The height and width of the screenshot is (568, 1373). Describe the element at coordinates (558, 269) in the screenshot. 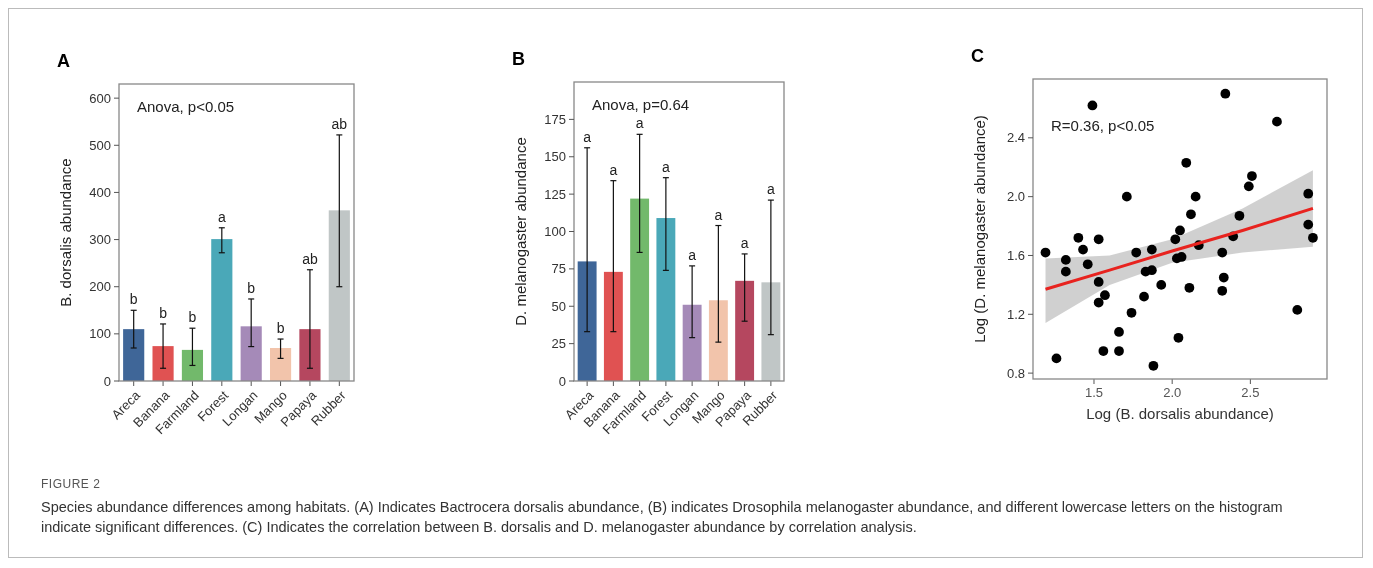

I see `y-tick-label: 75` at that location.